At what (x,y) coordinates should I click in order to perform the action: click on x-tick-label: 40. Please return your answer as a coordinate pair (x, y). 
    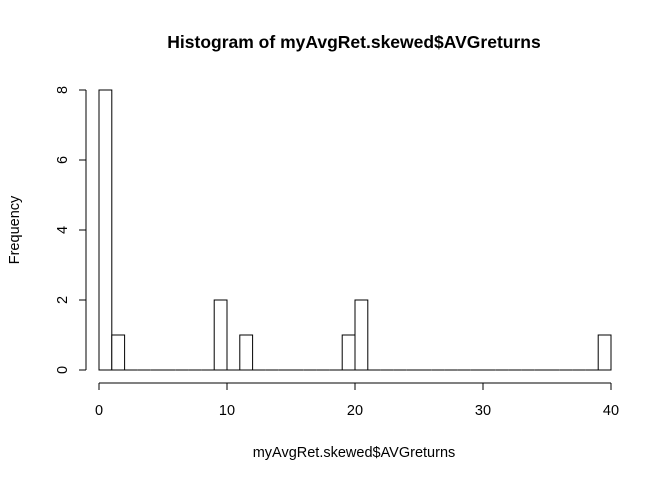
    Looking at the image, I should click on (611, 411).